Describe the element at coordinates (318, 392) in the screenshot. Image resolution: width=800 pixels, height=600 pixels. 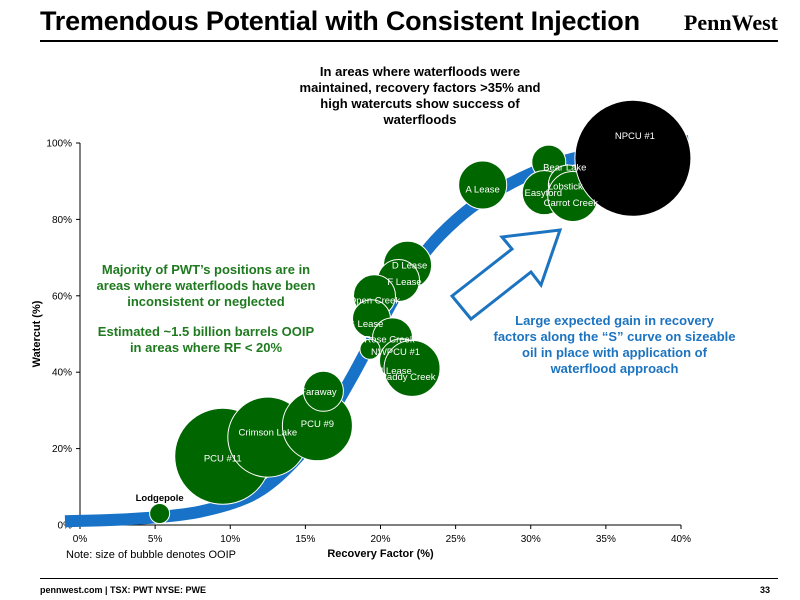
I see `bubble-label-faraway: Faraway` at that location.